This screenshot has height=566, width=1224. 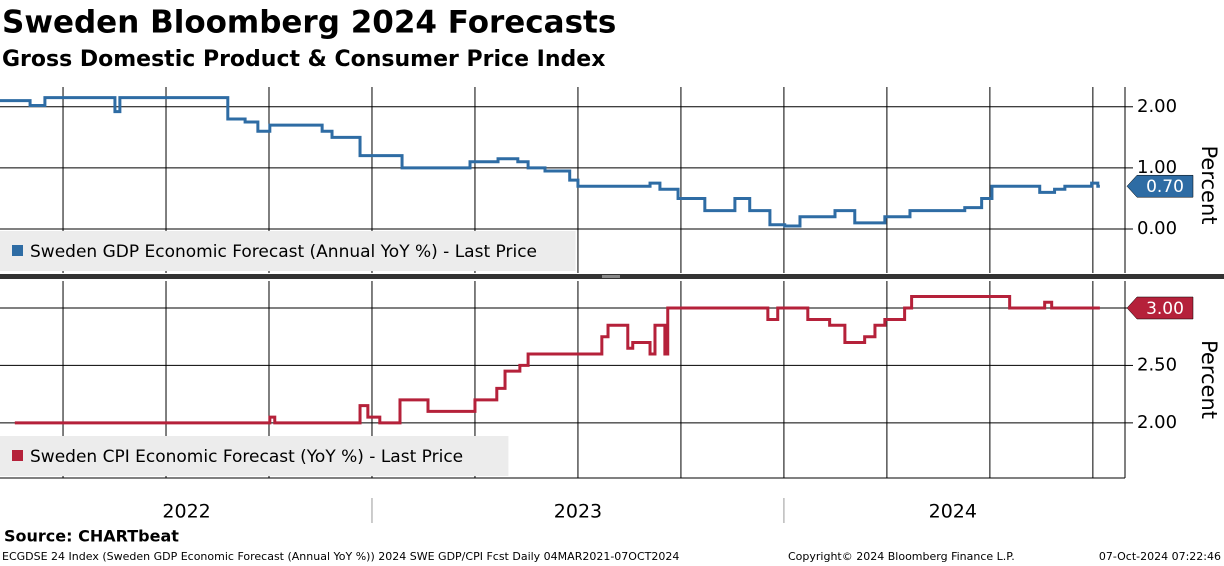 What do you see at coordinates (611, 276) in the screenshot?
I see `divider-handle` at bounding box center [611, 276].